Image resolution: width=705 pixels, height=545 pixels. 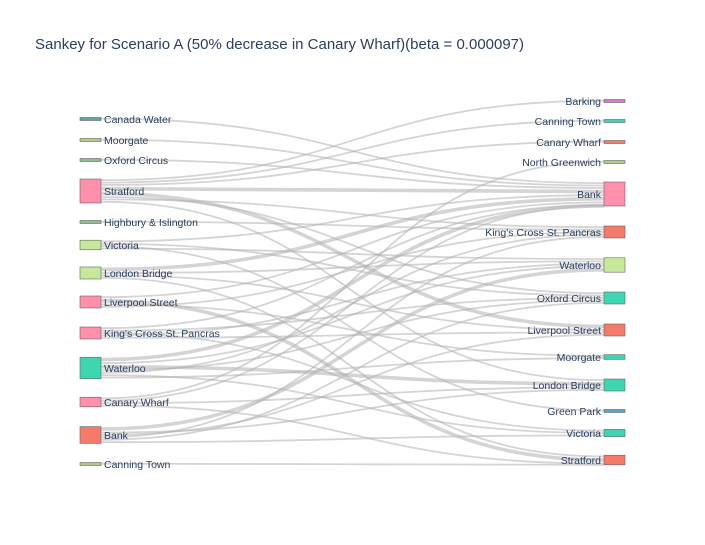 I want to click on sankey-link-stratford-to-canning-town, so click(x=352, y=151).